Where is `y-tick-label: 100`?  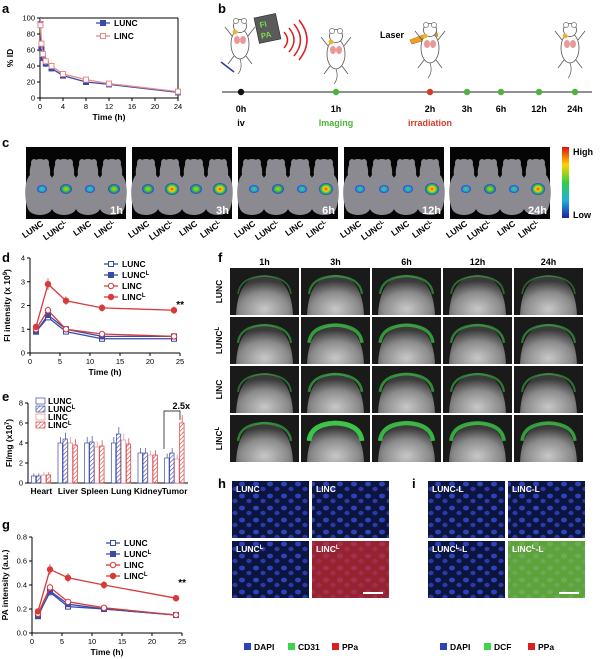
y-tick-label: 100 is located at coordinates (28, 18).